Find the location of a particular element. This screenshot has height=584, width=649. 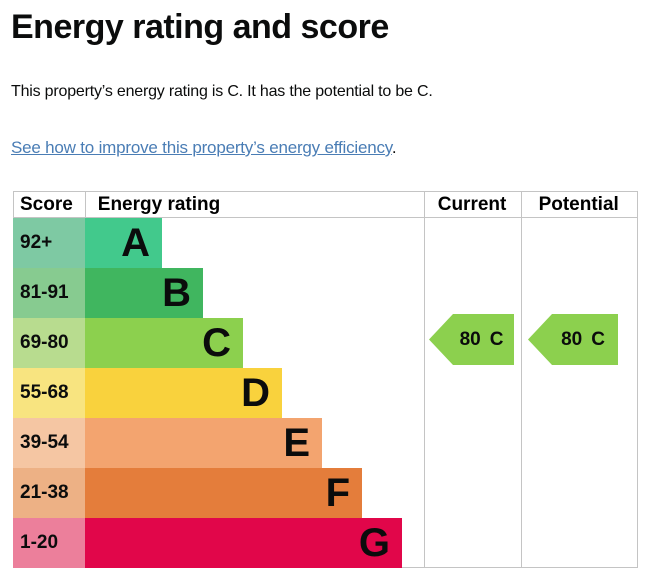

header-energy-rating: Energy rating is located at coordinates (254, 204).